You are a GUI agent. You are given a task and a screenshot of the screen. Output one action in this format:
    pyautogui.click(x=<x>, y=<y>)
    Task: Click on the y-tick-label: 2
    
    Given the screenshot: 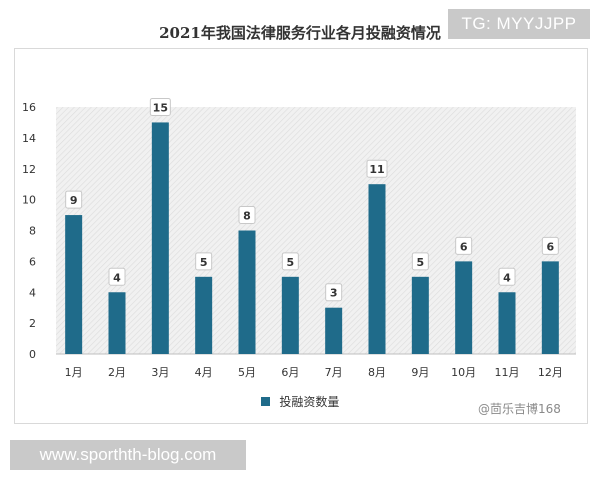 What is the action you would take?
    pyautogui.click(x=32, y=323)
    